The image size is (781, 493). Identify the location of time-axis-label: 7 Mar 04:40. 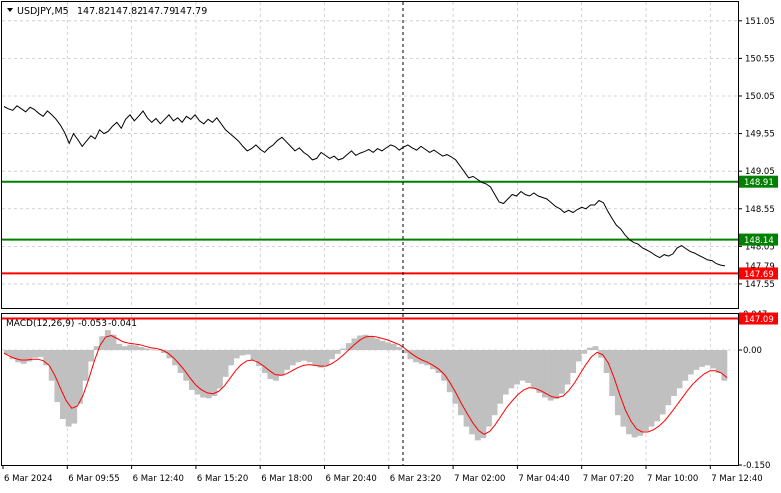
(543, 479).